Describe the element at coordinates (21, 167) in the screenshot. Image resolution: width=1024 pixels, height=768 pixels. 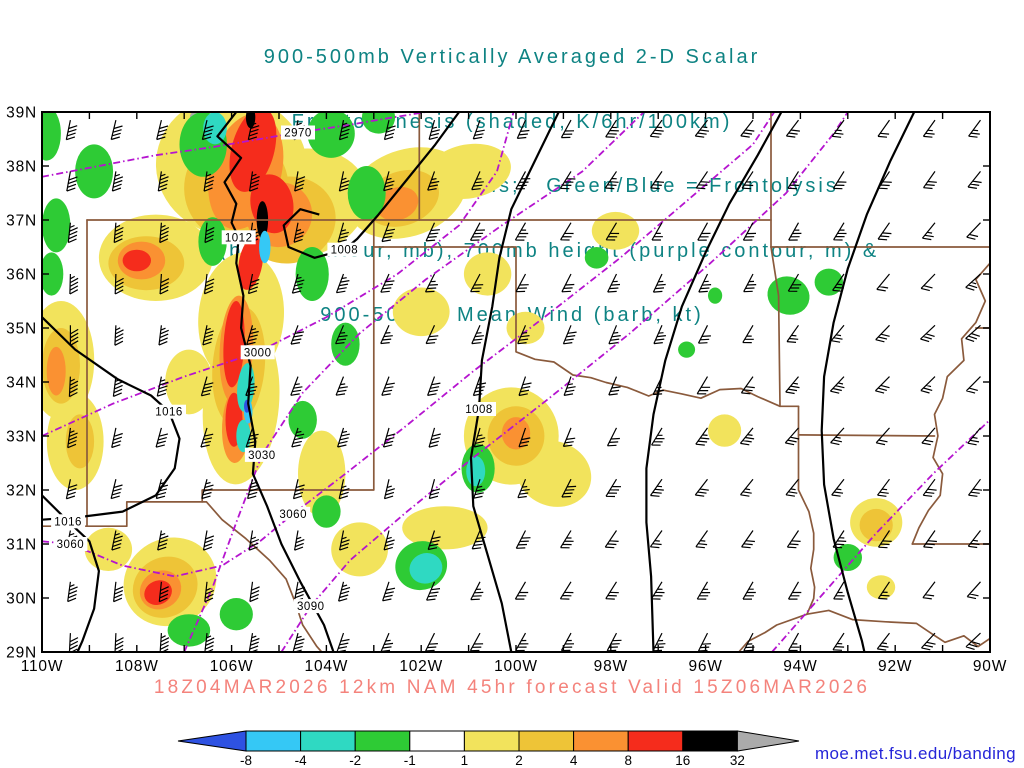
I see `lat-tick-label: 38N` at that location.